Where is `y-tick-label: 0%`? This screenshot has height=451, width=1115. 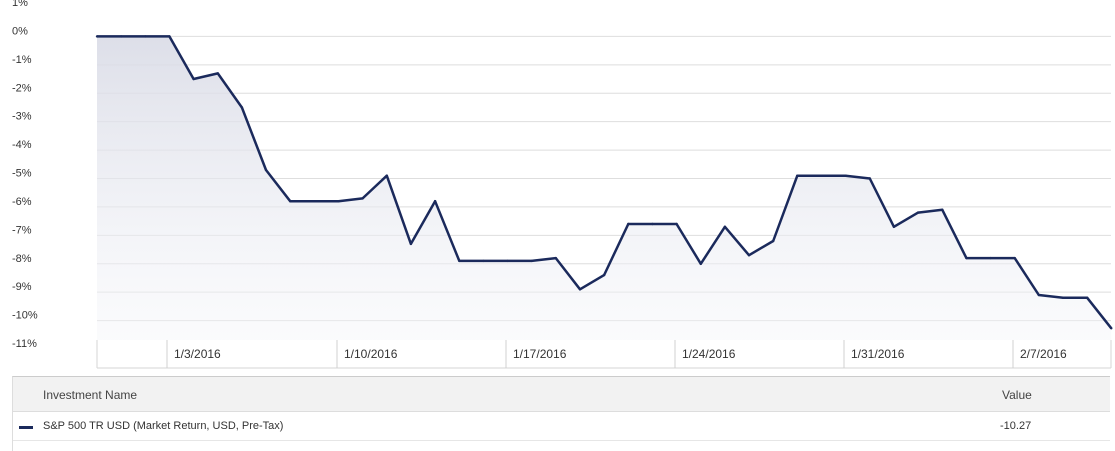
y-tick-label: 0% is located at coordinates (20, 31).